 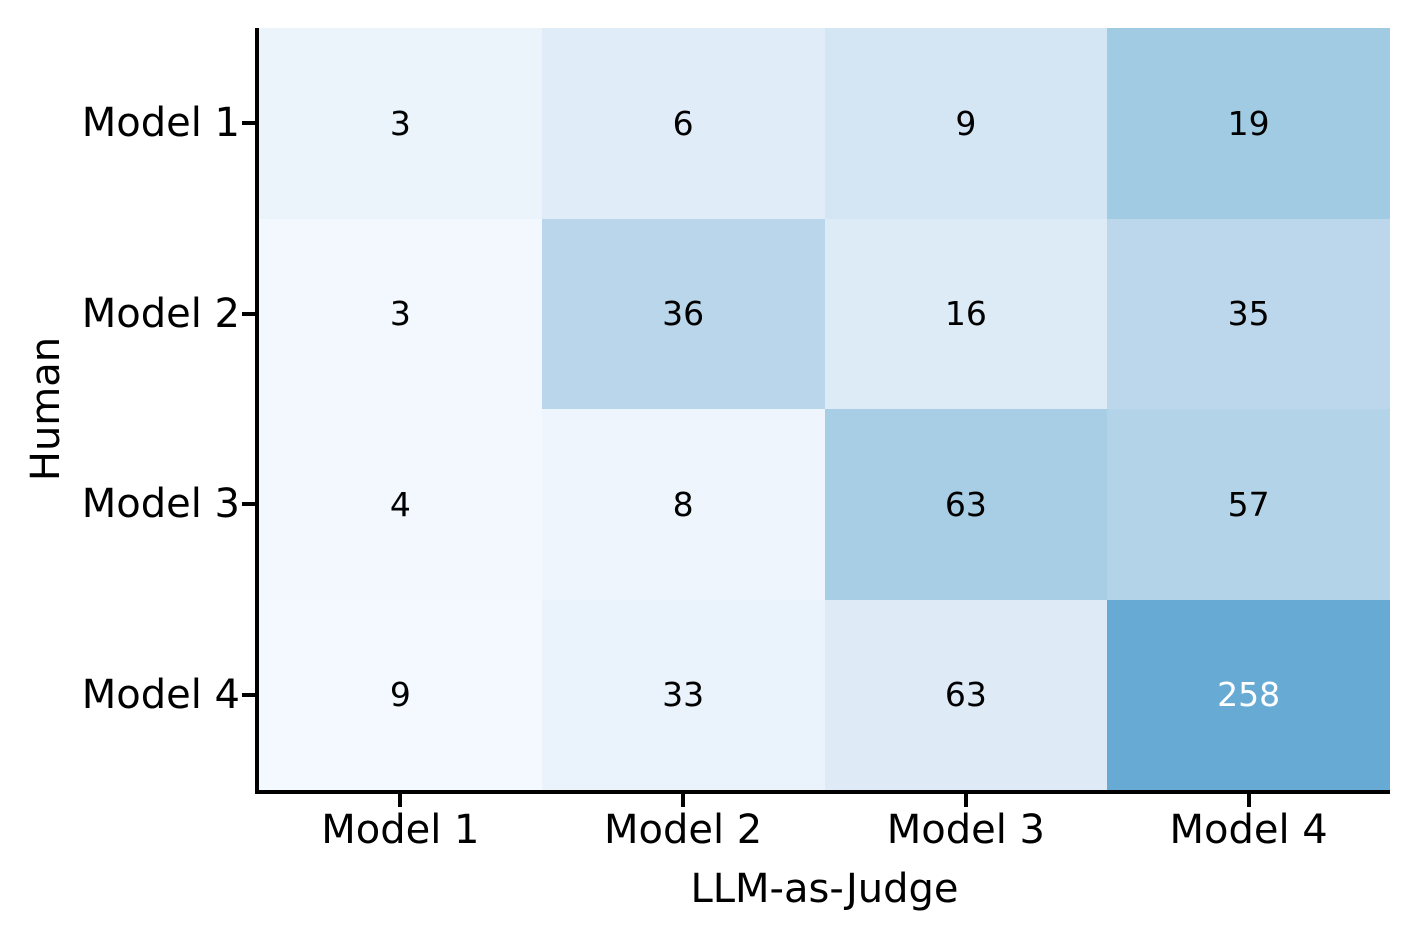 What do you see at coordinates (966, 830) in the screenshot?
I see `x-tick-label: Model 3` at bounding box center [966, 830].